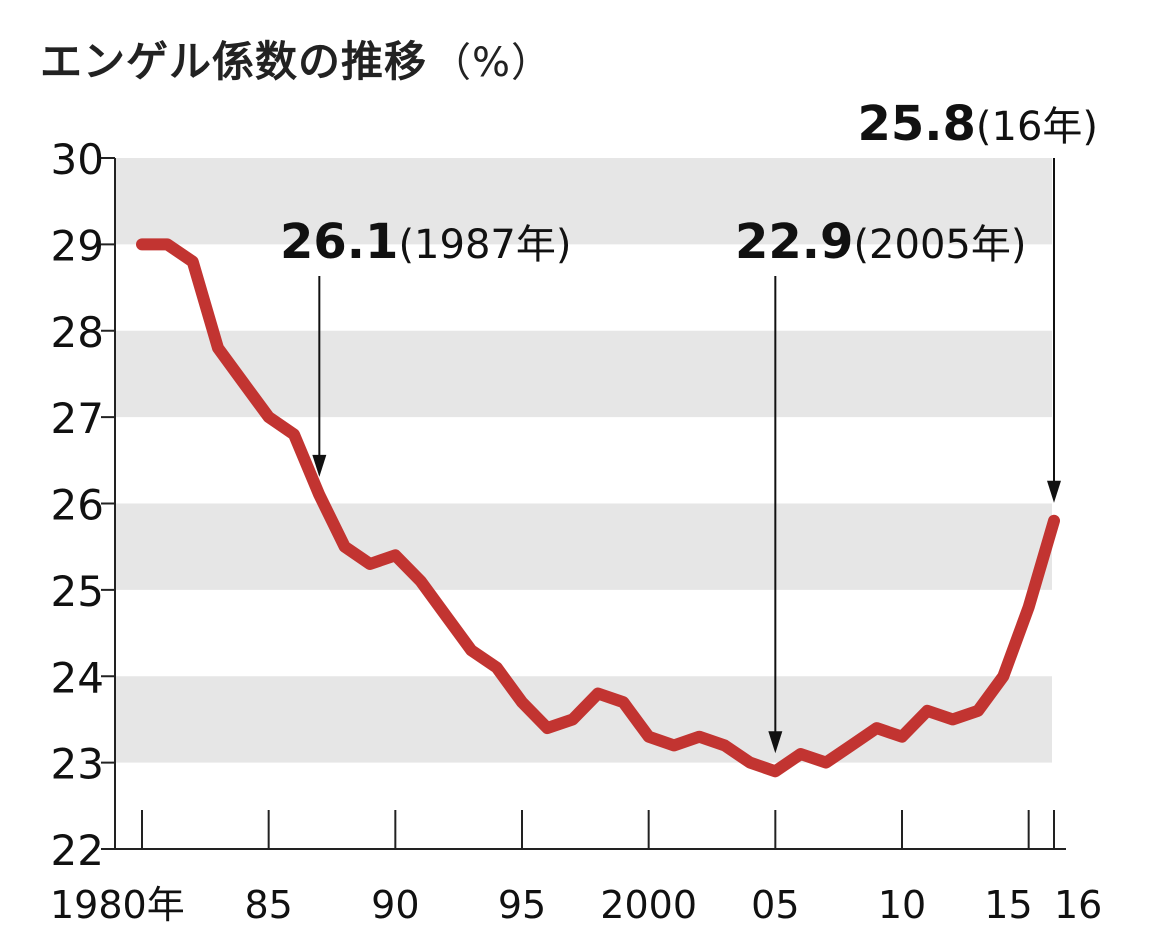  What do you see at coordinates (775, 905) in the screenshot?
I see `x-tick-label: 05` at bounding box center [775, 905].